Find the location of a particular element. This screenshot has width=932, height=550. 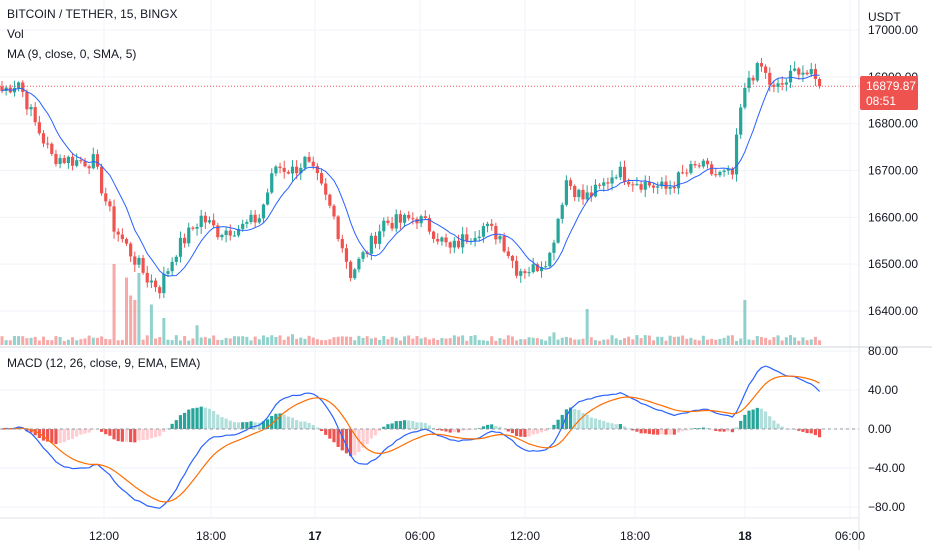

volume-legend: Vol is located at coordinates (15, 34).